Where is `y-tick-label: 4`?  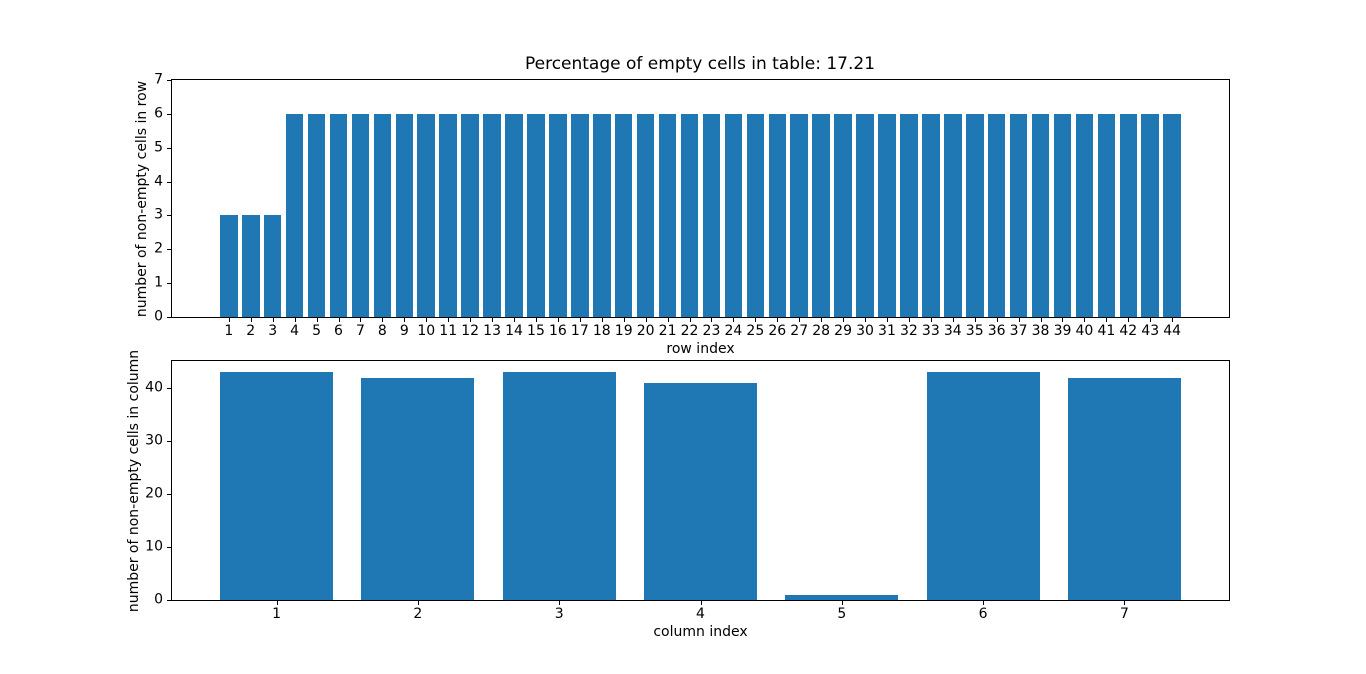
y-tick-label: 4 is located at coordinates (158, 181).